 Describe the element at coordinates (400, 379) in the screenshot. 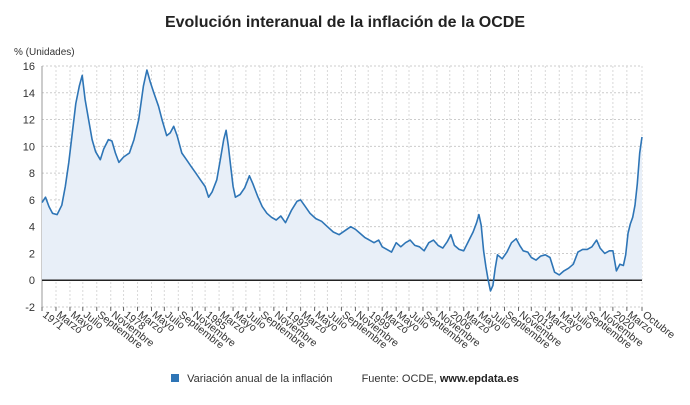

I see `source-prefix: Fuente: OCDE,` at that location.